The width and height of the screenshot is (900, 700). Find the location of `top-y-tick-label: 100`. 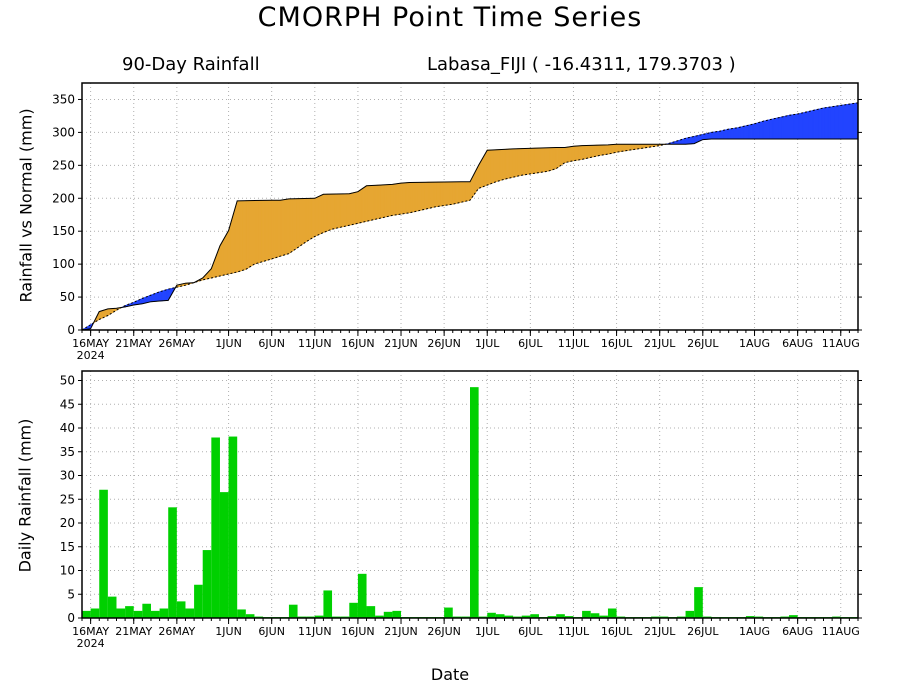

top-y-tick-label: 100 is located at coordinates (63, 264).